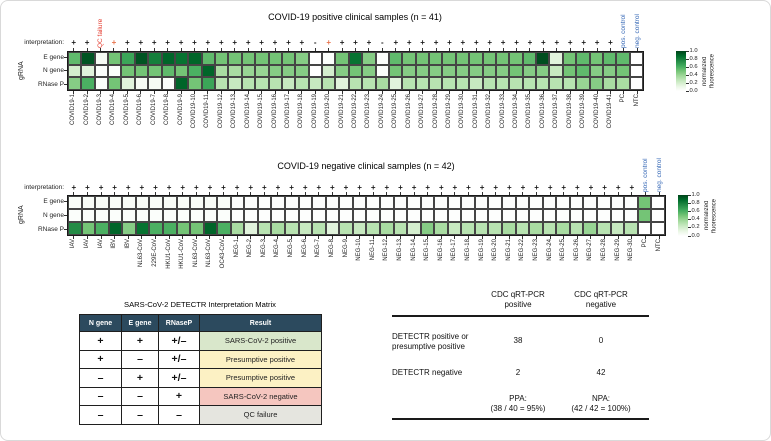  I want to click on column-label: IBV, so click(127, 244).